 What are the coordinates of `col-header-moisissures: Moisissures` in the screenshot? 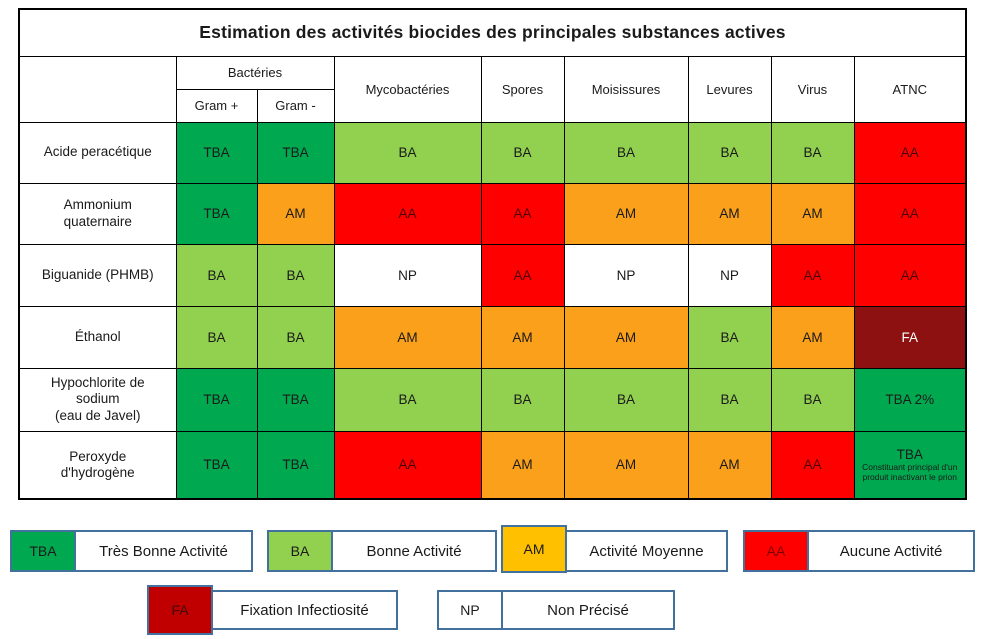 It's located at (626, 89).